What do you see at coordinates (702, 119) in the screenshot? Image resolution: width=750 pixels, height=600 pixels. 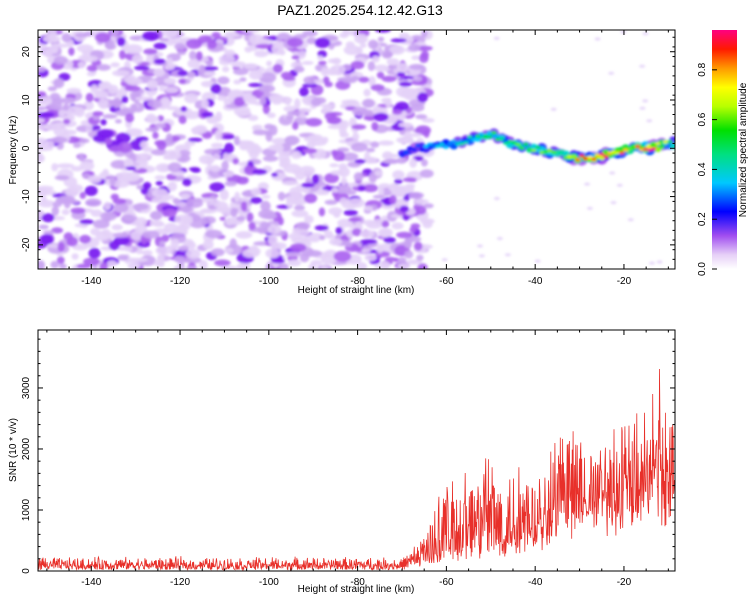 I see `colorbar-tick-label: 0.6` at bounding box center [702, 119].